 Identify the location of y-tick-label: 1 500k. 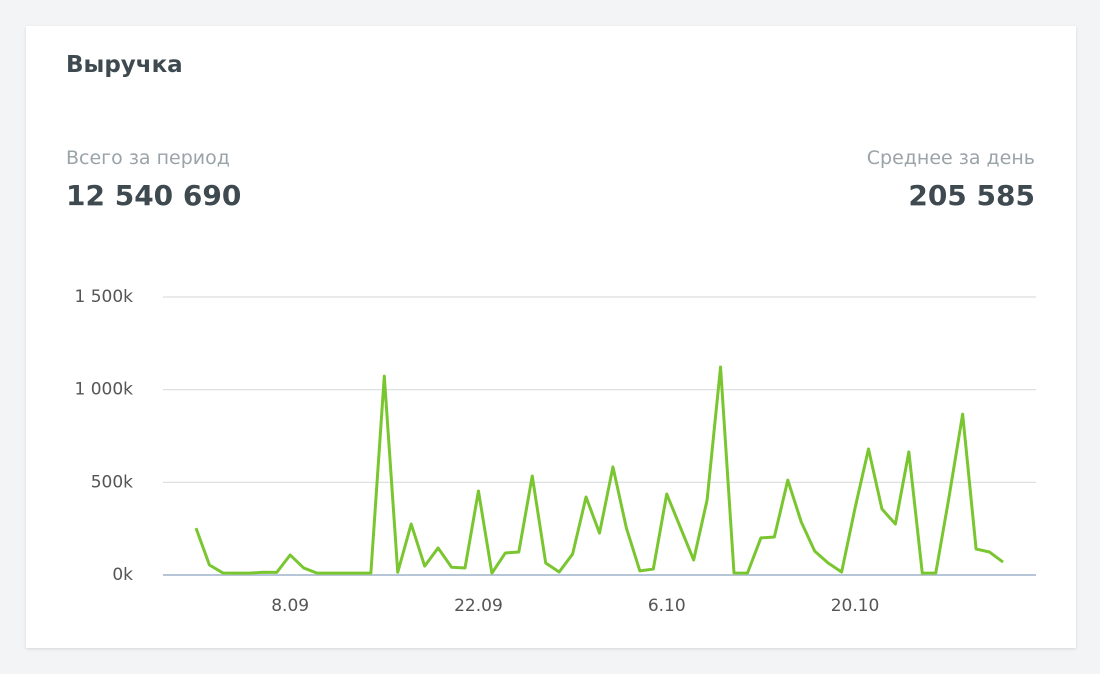
(103, 297).